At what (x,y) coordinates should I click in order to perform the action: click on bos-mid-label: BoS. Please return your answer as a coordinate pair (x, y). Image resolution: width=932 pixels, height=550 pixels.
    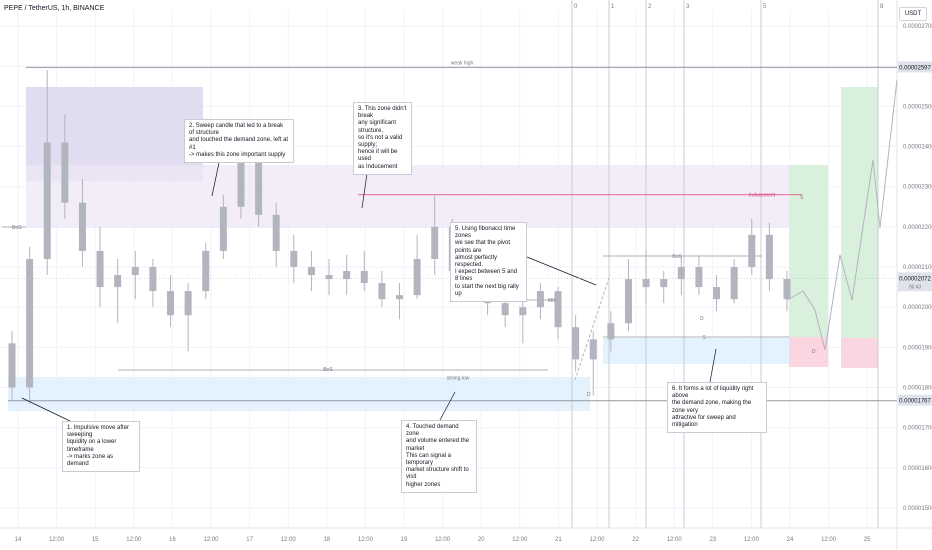
    Looking at the image, I should click on (328, 370).